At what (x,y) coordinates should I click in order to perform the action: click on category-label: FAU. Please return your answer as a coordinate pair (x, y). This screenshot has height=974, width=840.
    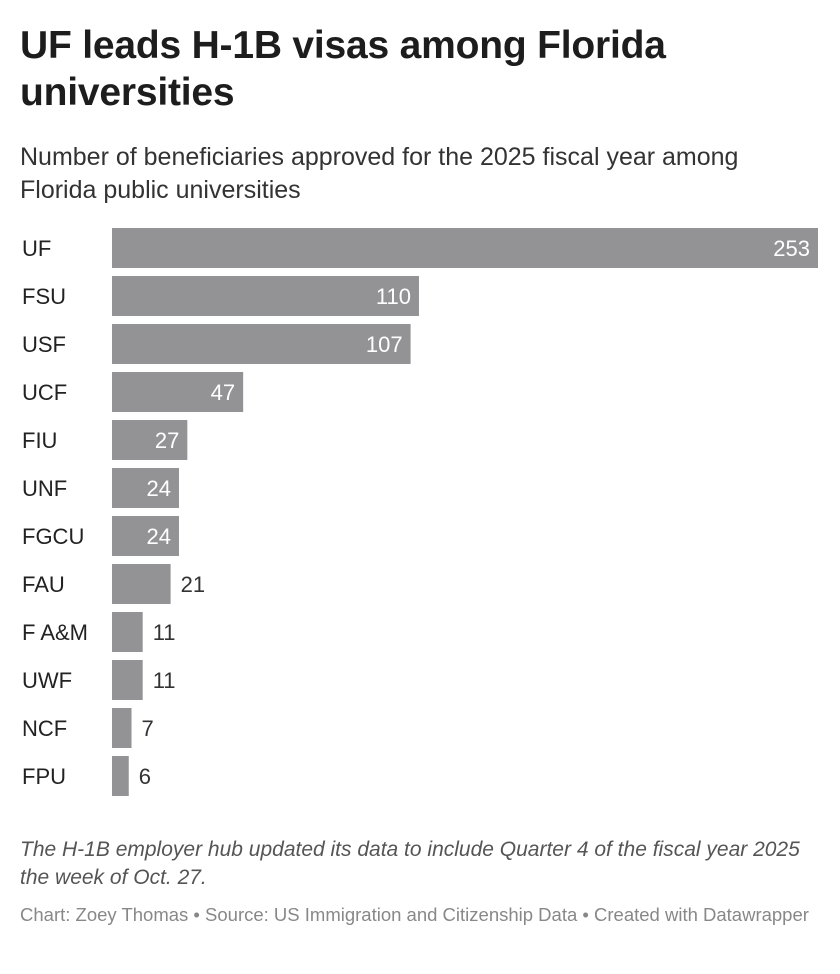
    Looking at the image, I should click on (43, 584).